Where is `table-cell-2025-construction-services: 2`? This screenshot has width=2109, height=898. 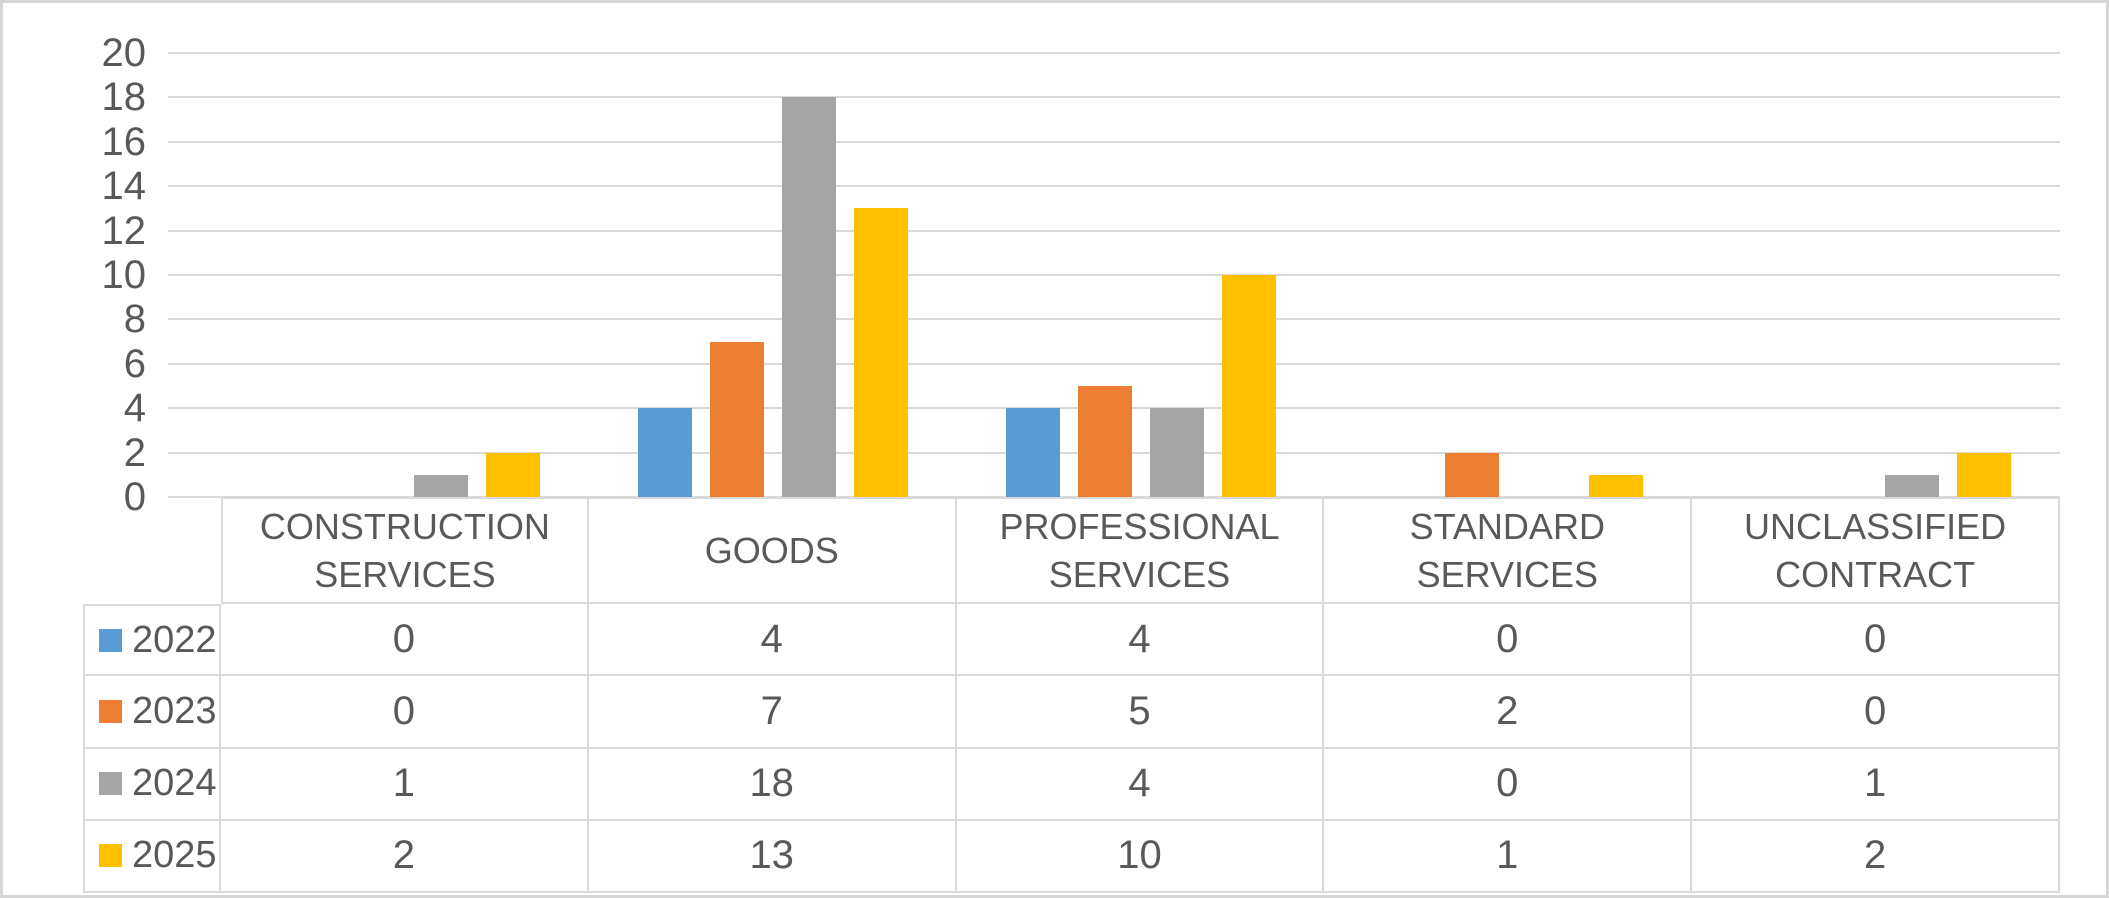
table-cell-2025-construction-services: 2 is located at coordinates (405, 856).